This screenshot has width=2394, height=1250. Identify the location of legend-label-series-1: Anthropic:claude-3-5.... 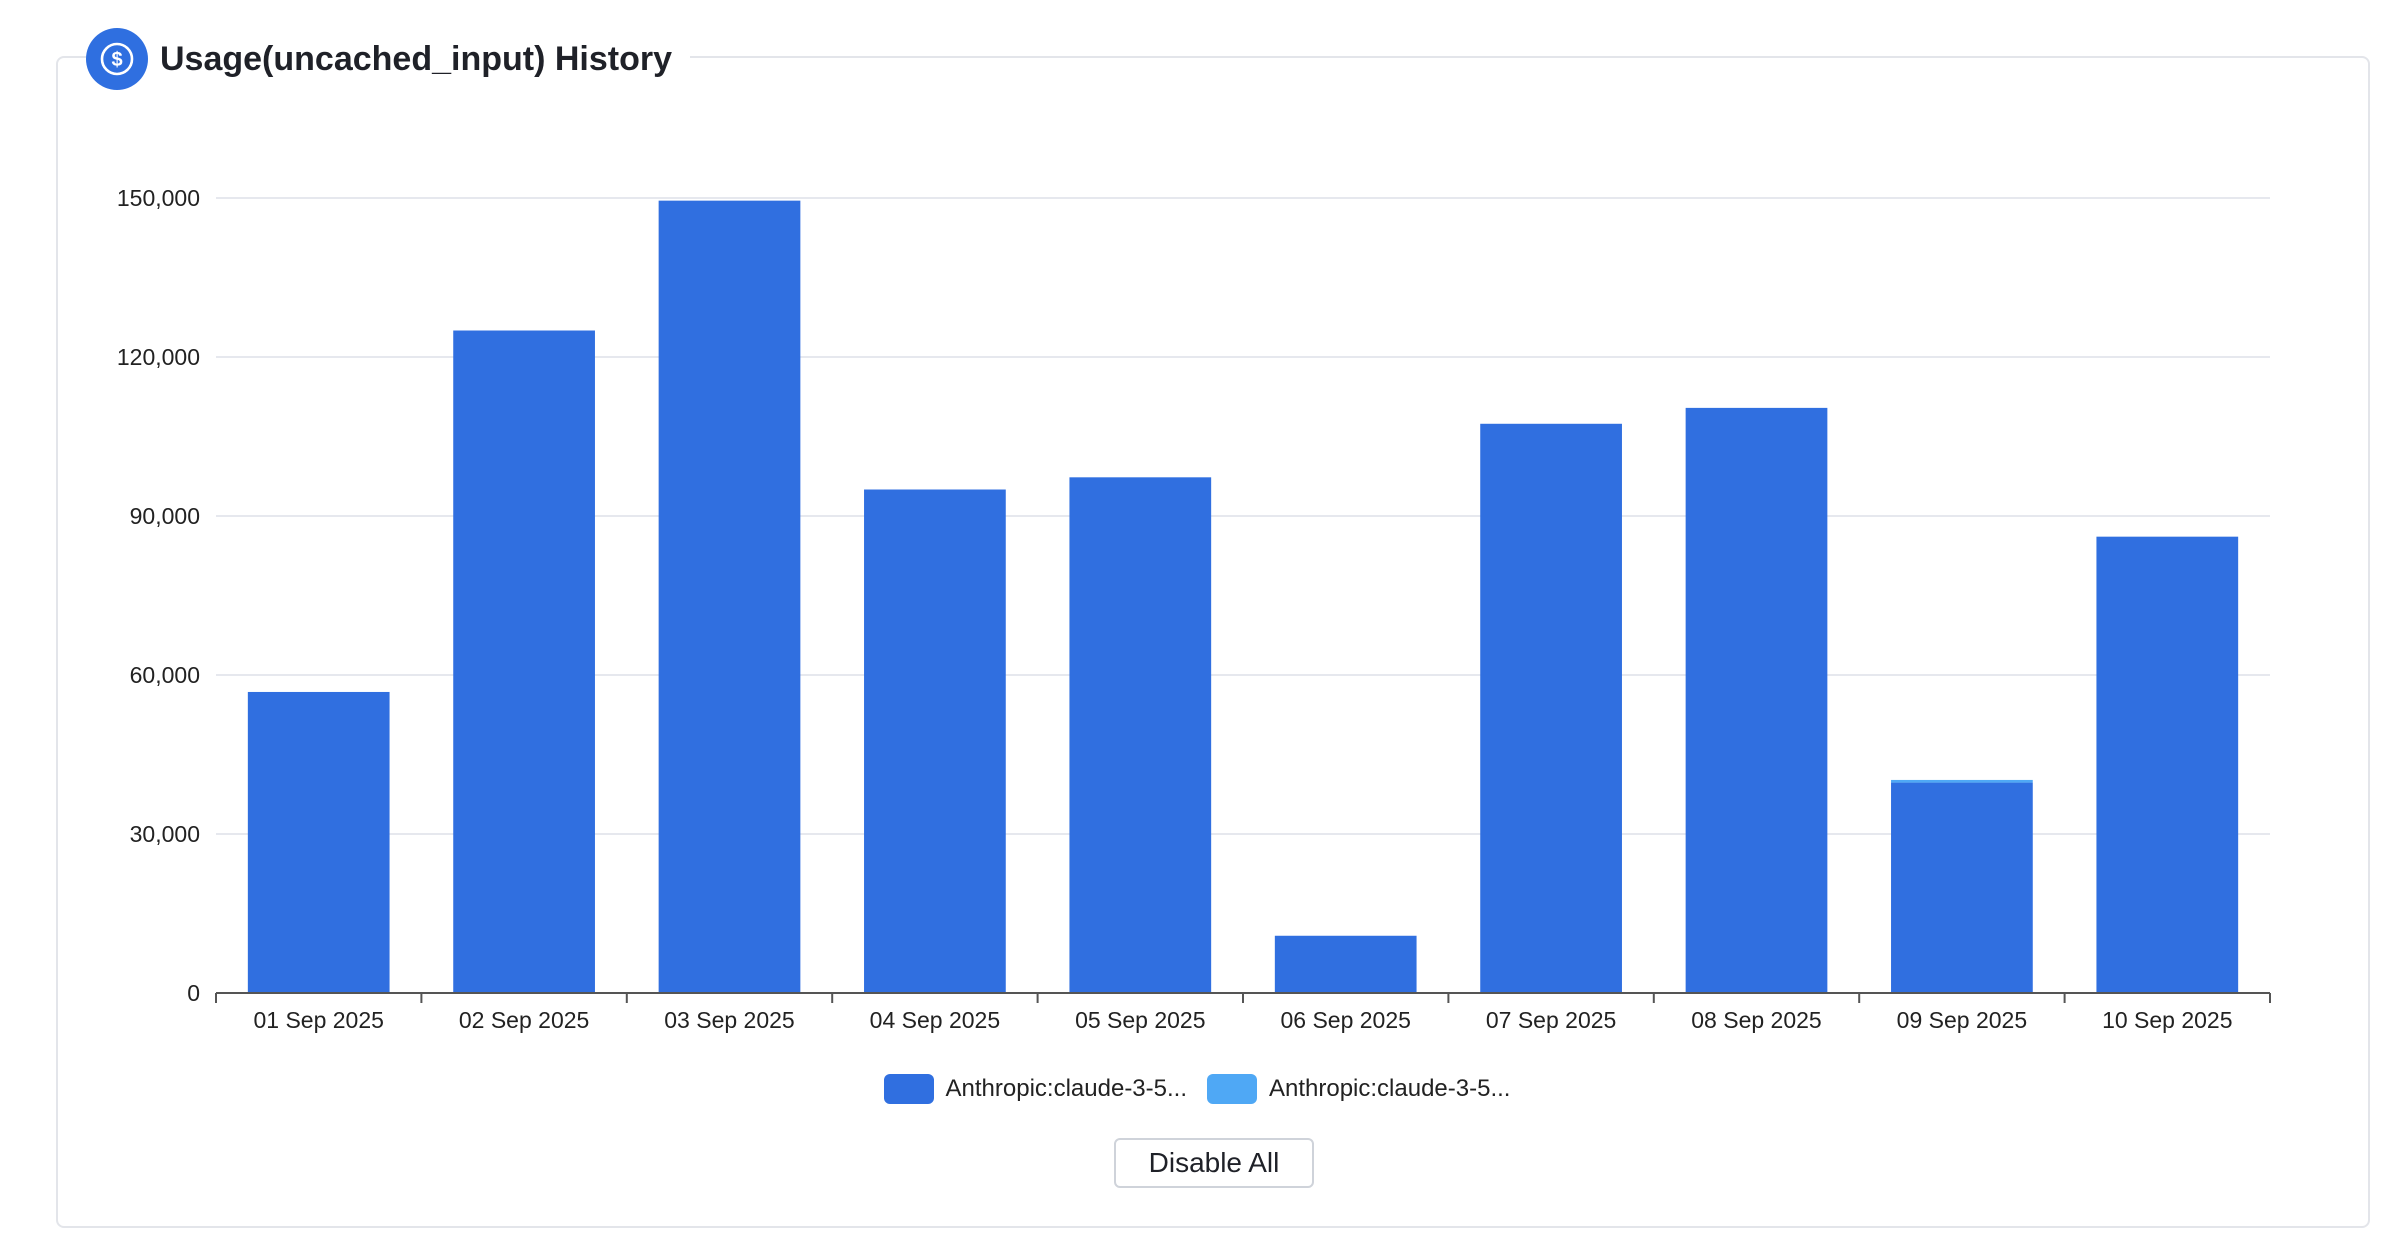
(1066, 1088).